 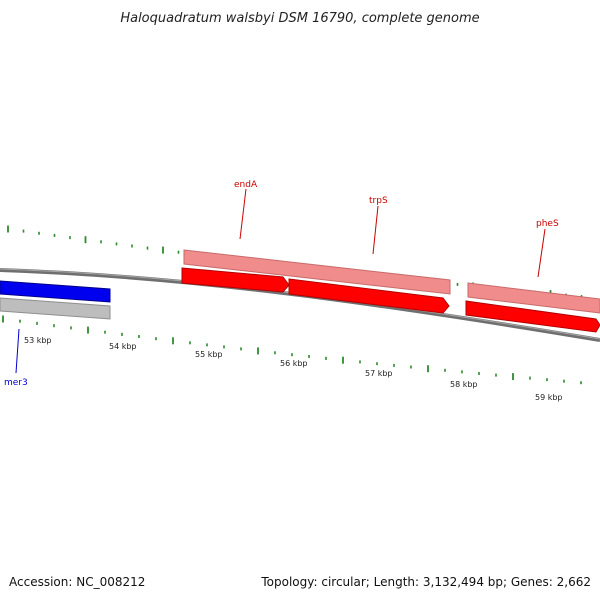 What do you see at coordinates (16, 383) in the screenshot?
I see `gene-label-mer3: mer3` at bounding box center [16, 383].